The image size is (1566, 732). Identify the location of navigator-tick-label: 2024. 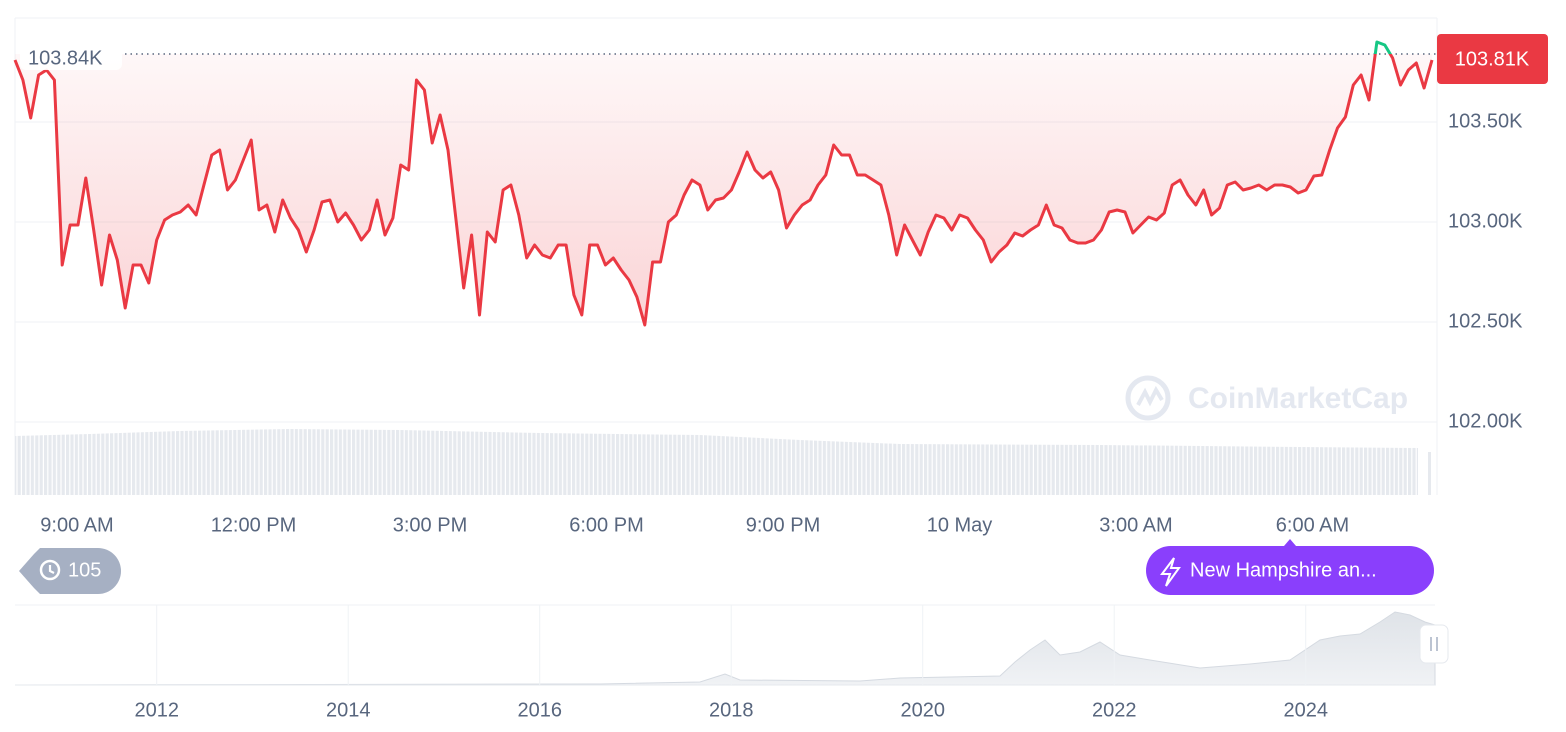
(1305, 710).